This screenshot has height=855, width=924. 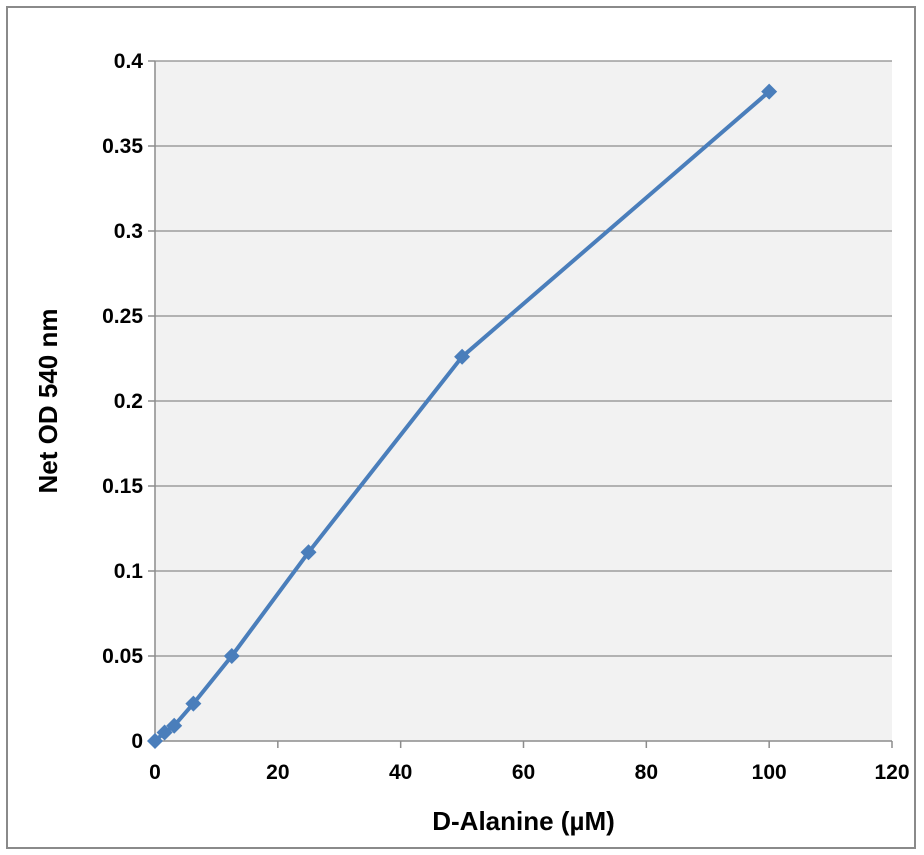 I want to click on y-tick-label: 0.35, so click(x=122, y=146).